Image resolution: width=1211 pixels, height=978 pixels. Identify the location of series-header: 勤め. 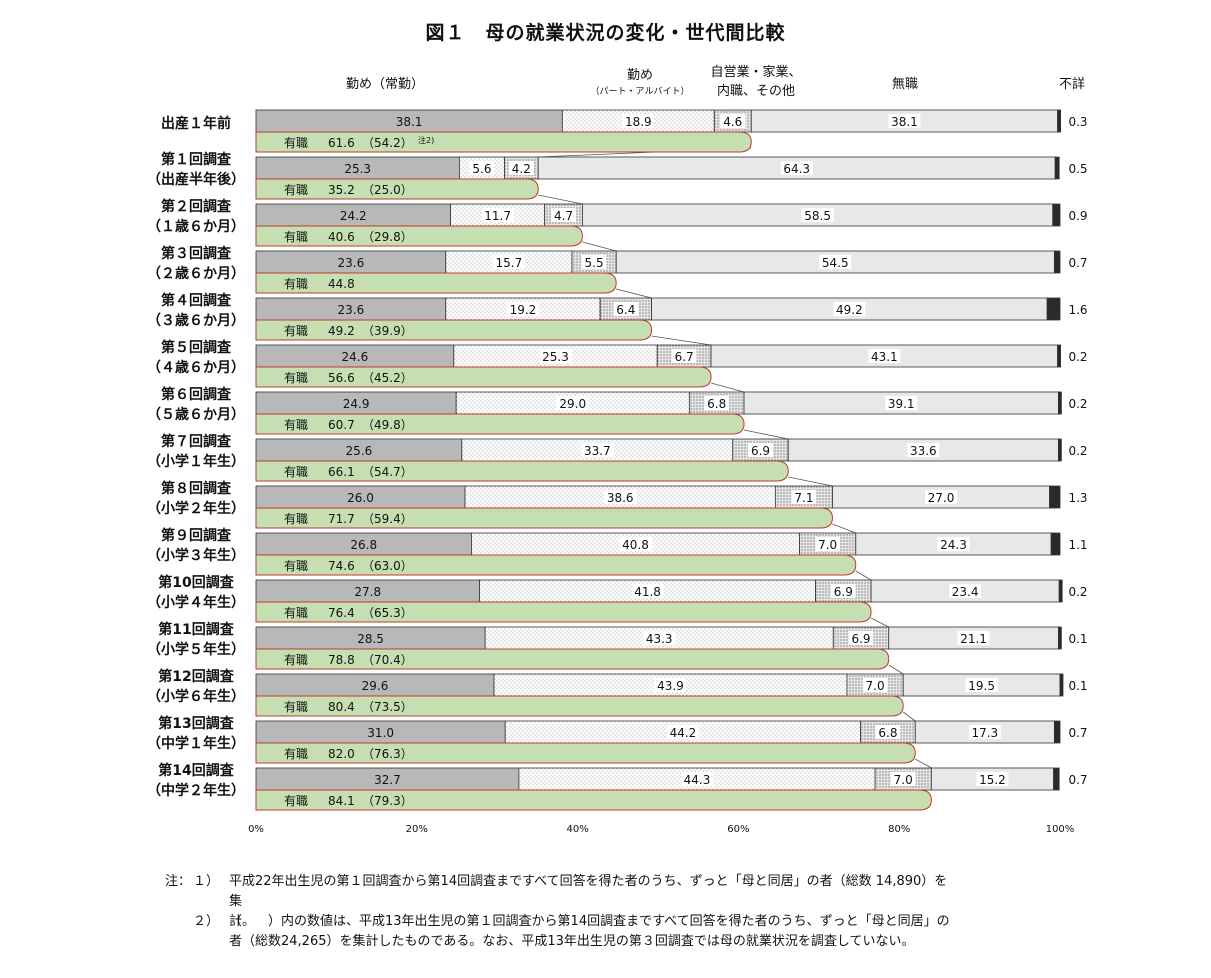
(640, 75).